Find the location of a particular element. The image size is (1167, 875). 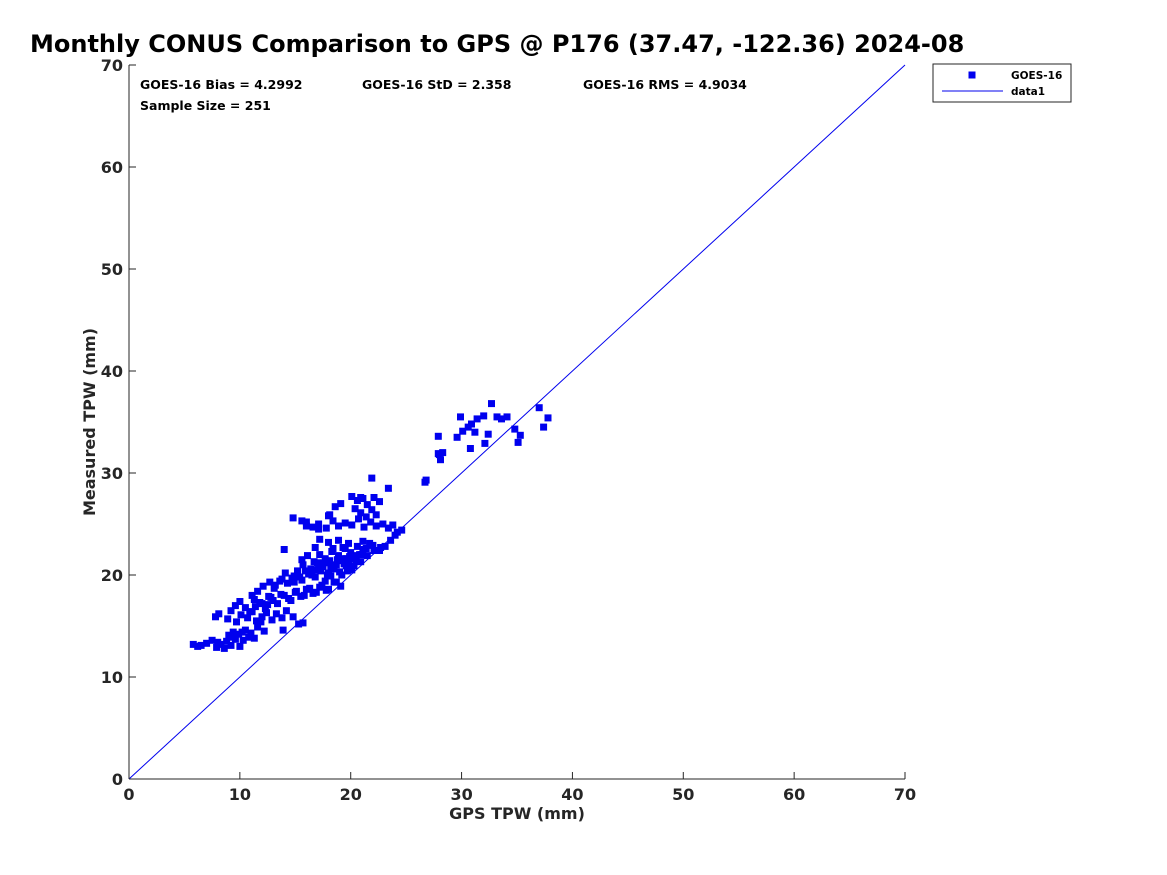

x-tick-label: 40 is located at coordinates (572, 794).